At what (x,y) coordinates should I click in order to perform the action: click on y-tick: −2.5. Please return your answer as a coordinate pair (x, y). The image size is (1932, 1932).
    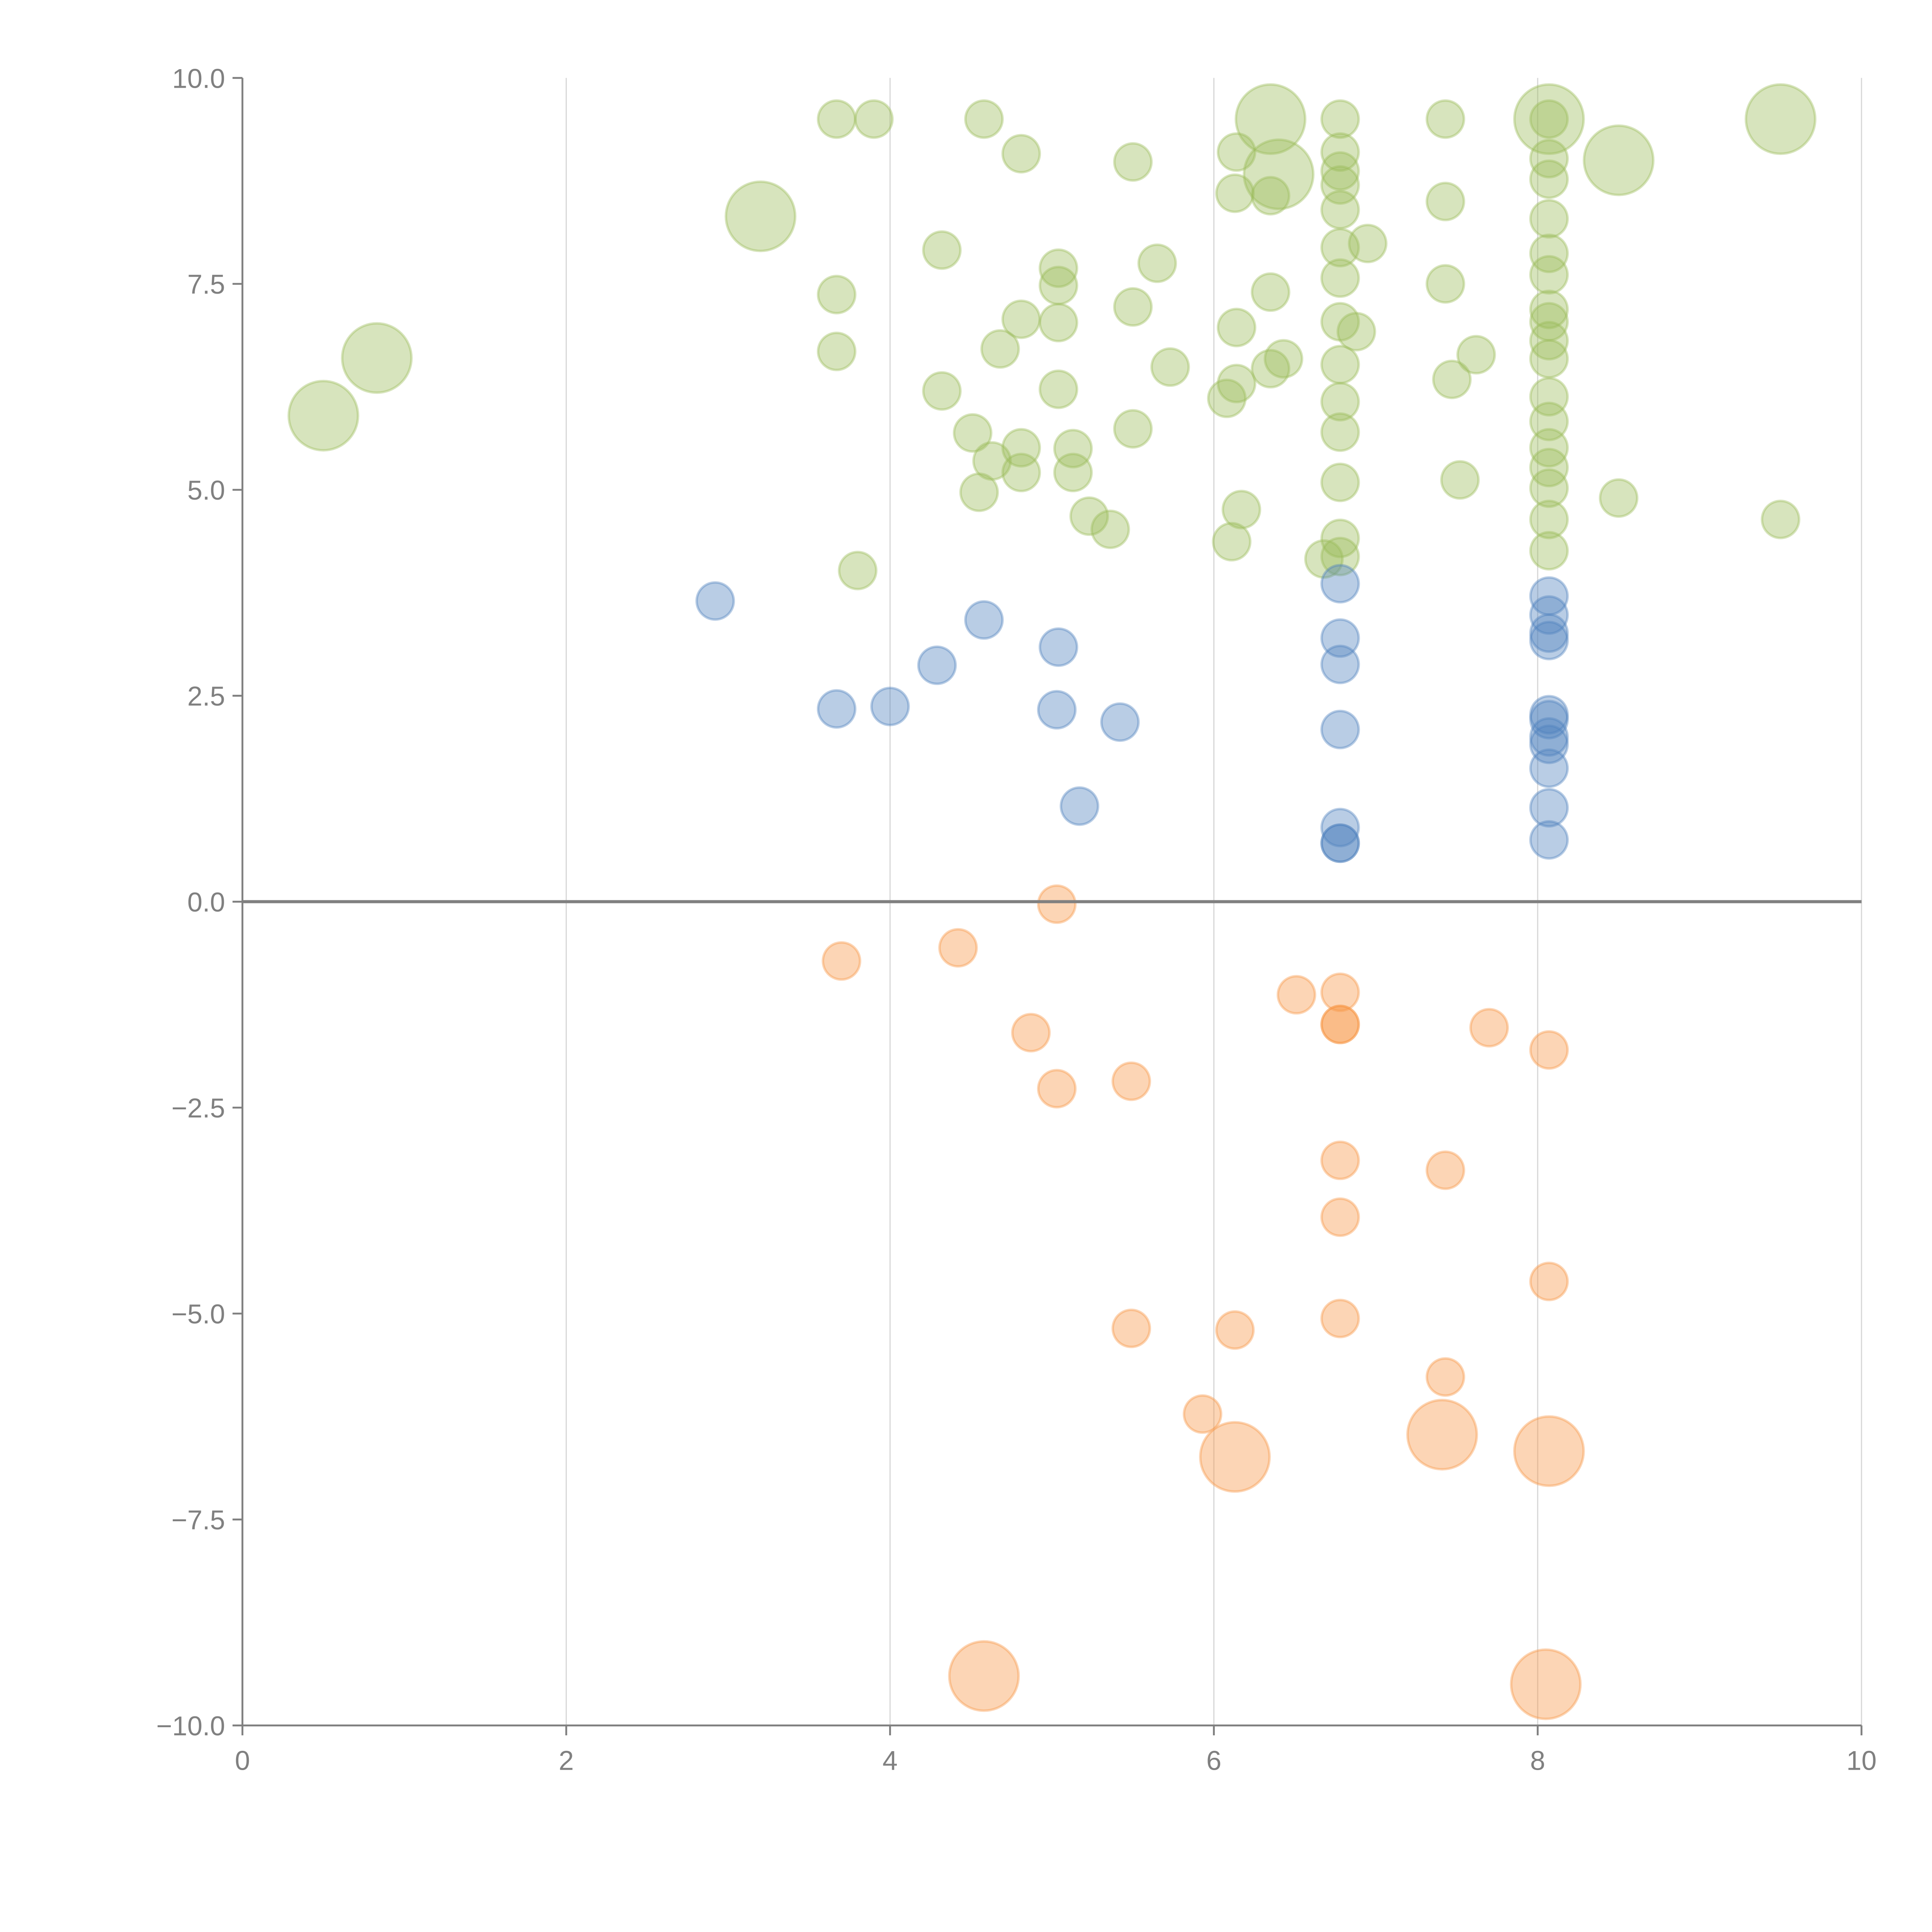
    Looking at the image, I should click on (207, 1108).